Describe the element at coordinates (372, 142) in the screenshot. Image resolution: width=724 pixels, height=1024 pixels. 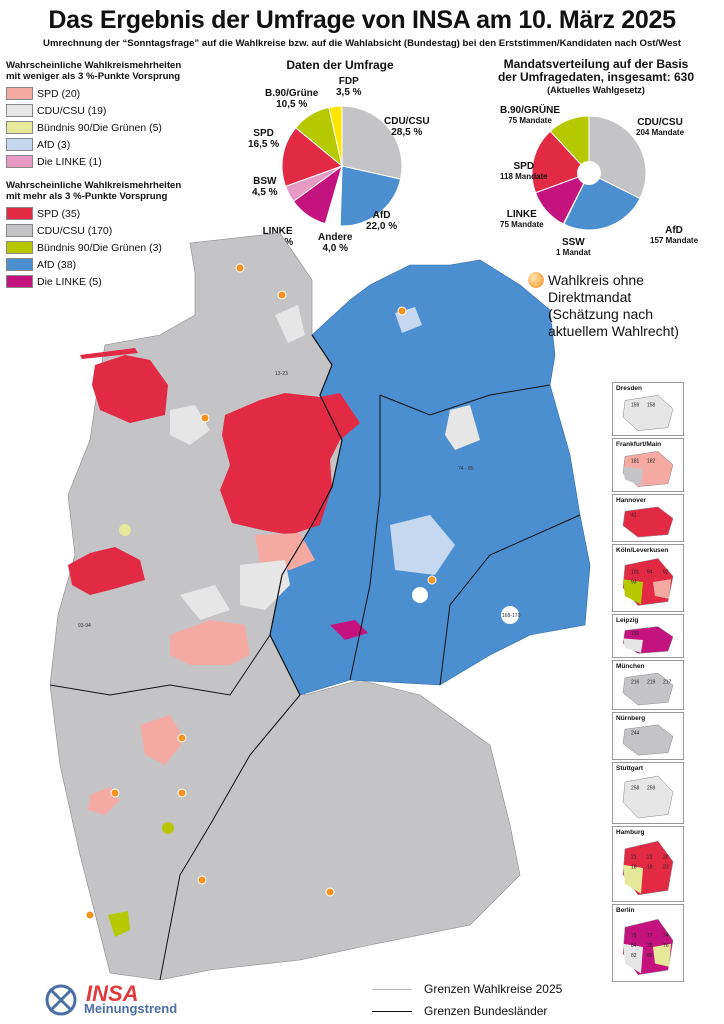
I see `pie-slice-cdu-csu` at that location.